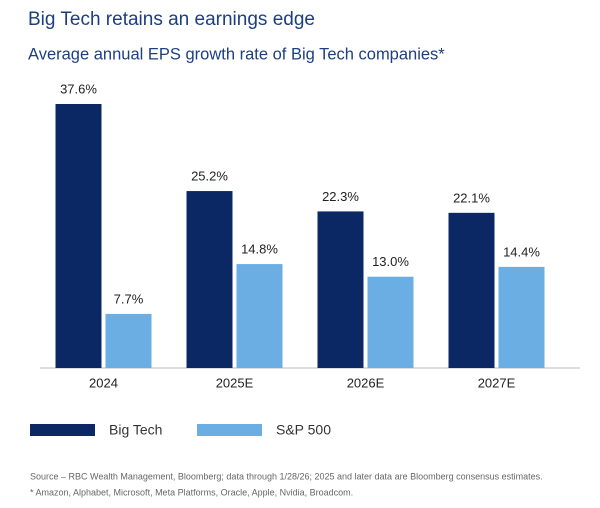 The image size is (600, 508). I want to click on x-tick-label: 2027E, so click(497, 382).